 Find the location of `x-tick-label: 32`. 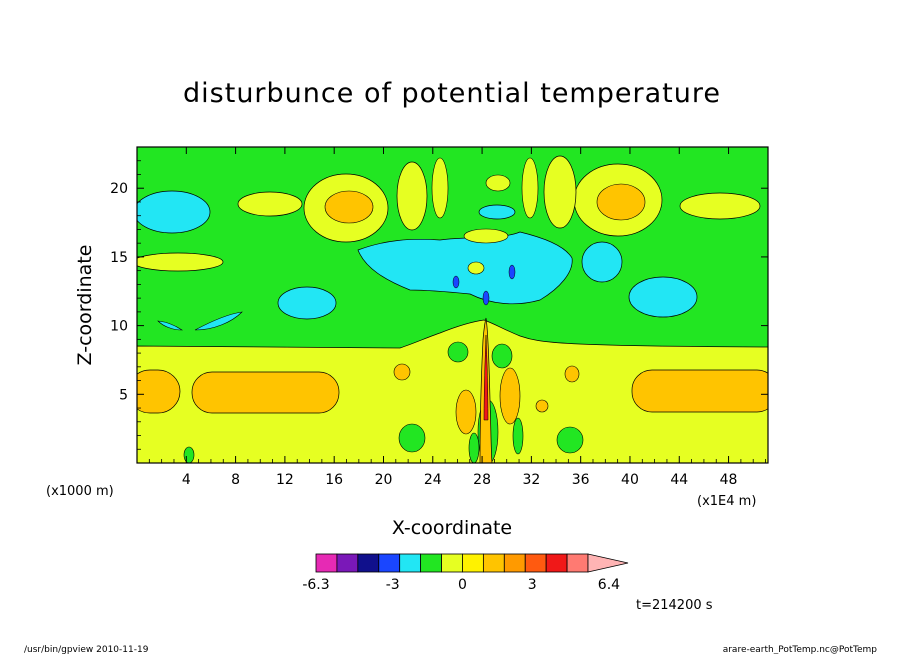

x-tick-label: 32 is located at coordinates (531, 480).